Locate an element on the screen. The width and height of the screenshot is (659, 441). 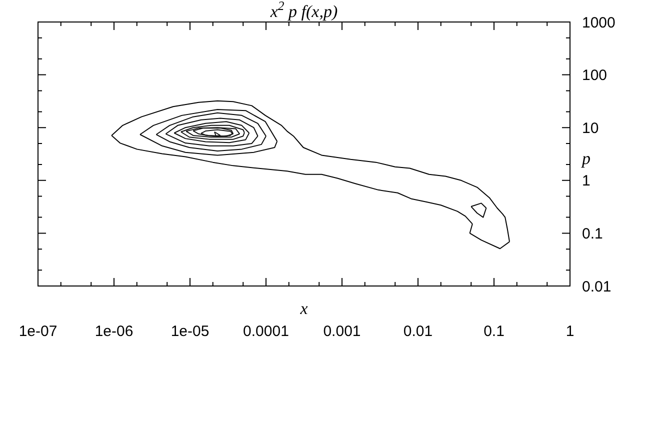
y-tick-label: 10 is located at coordinates (590, 128).